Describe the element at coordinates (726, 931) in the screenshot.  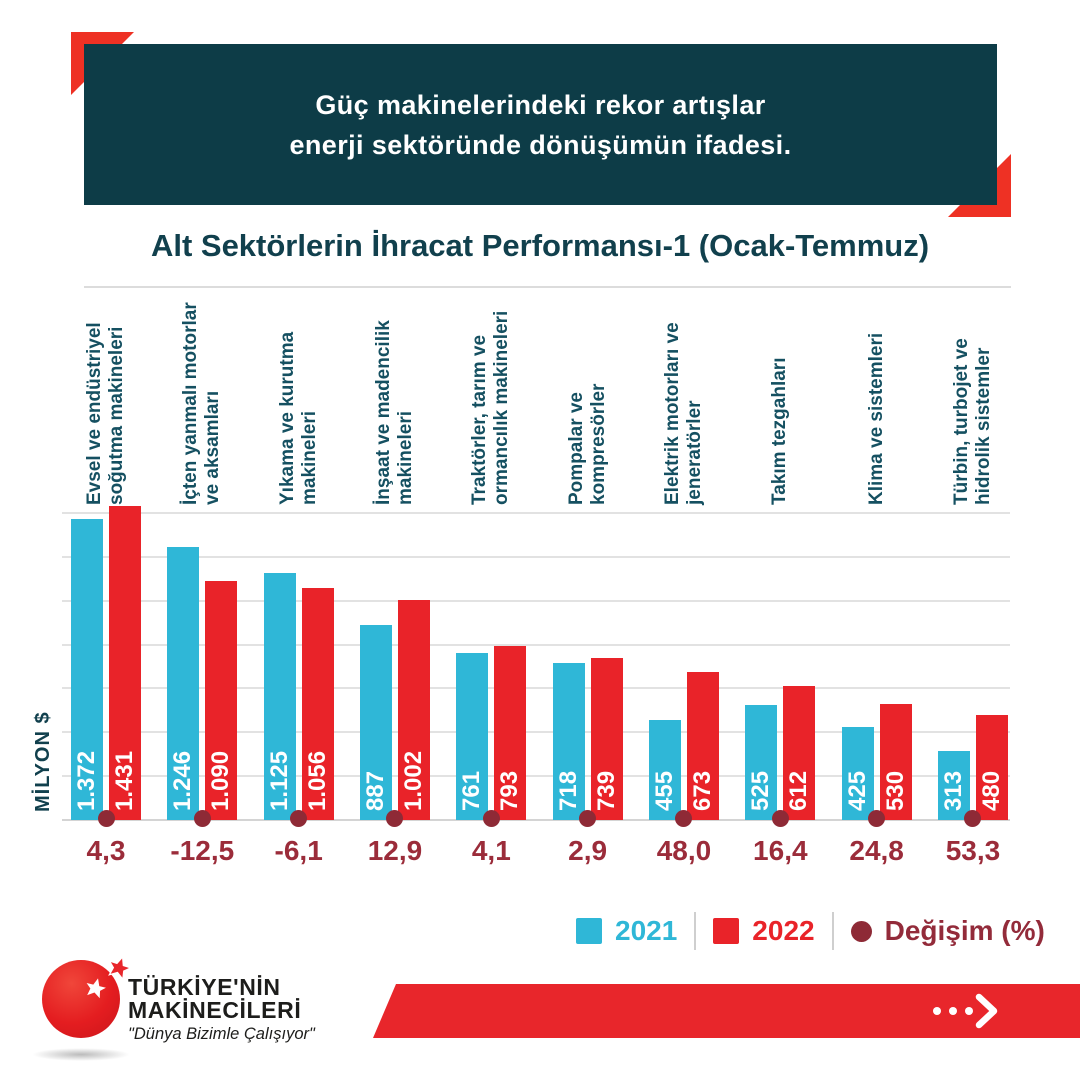
I see `legend-square-marker` at that location.